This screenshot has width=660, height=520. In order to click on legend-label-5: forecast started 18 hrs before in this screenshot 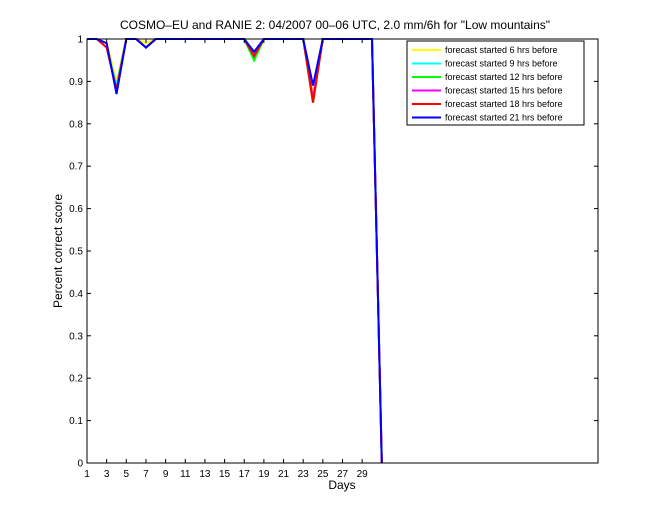, I will do `click(504, 104)`.